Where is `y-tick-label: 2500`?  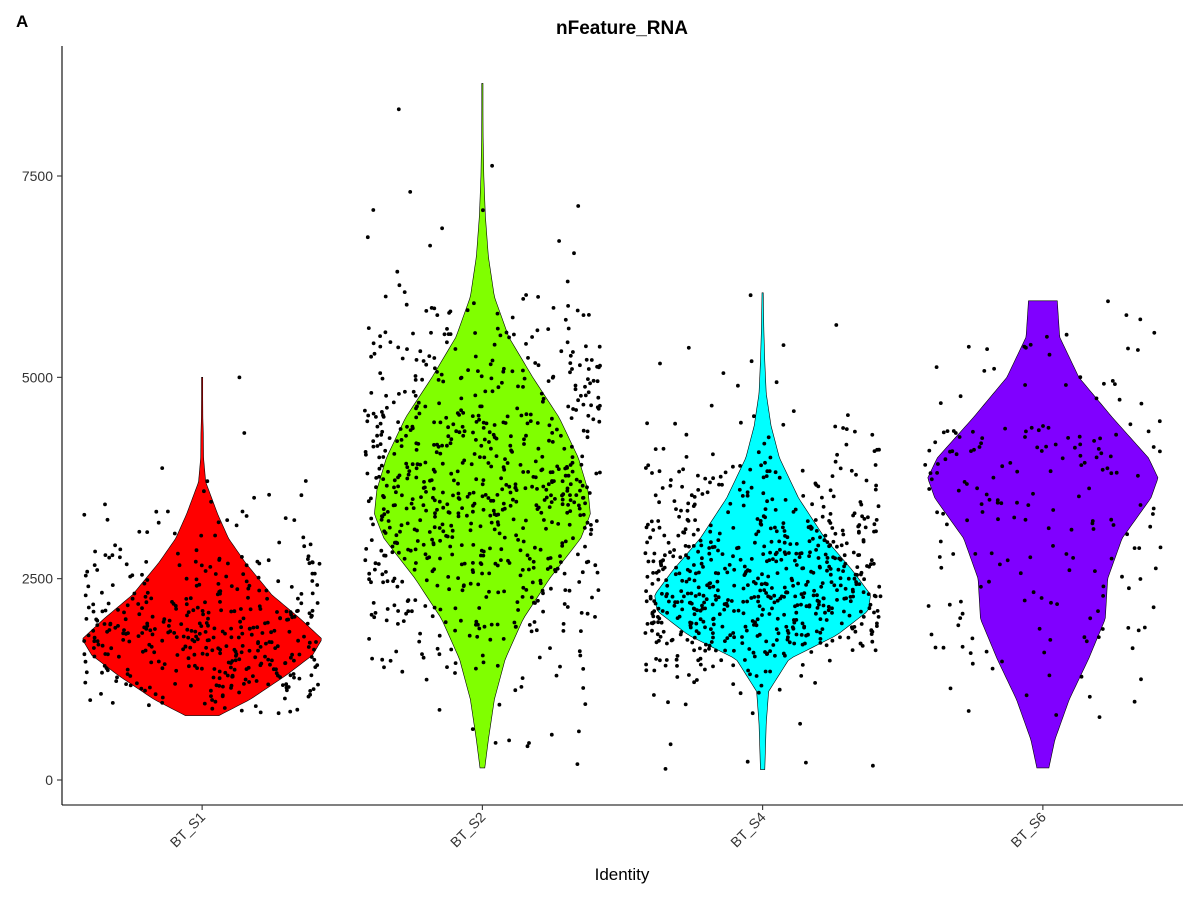
y-tick-label: 2500 is located at coordinates (37, 579).